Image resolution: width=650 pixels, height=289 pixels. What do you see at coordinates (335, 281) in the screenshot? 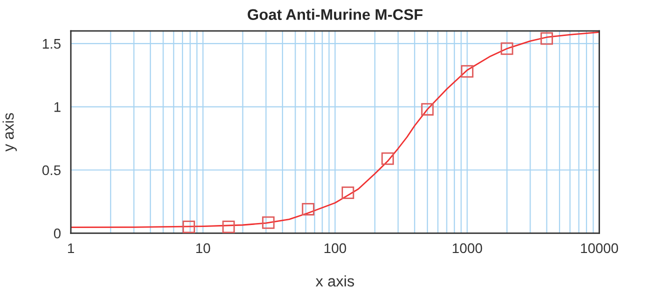
I see `x-axis-title: x axis` at bounding box center [335, 281].